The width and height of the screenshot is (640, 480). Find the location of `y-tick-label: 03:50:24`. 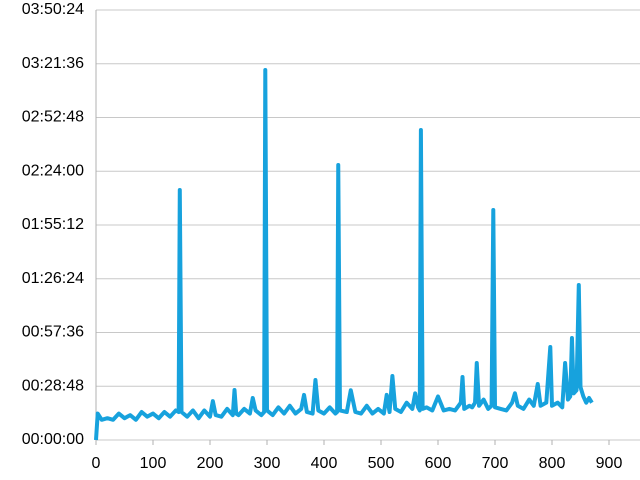

y-tick-label: 03:50:24 is located at coordinates (53, 9).